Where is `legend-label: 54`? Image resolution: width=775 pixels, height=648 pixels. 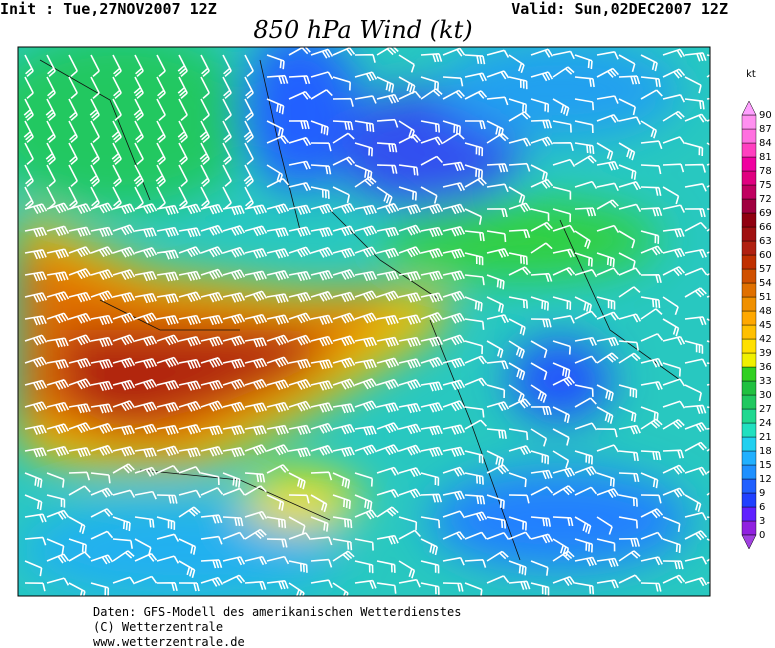 legend-label: 54 is located at coordinates (765, 283).